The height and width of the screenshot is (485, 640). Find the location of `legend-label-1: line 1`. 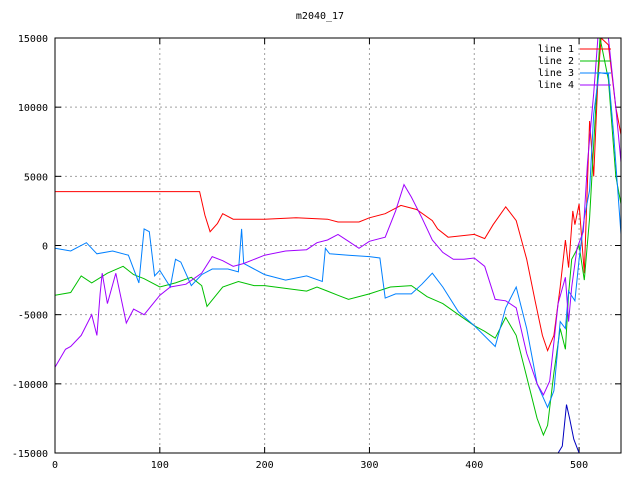

legend-label-1: line 1 is located at coordinates (556, 49).